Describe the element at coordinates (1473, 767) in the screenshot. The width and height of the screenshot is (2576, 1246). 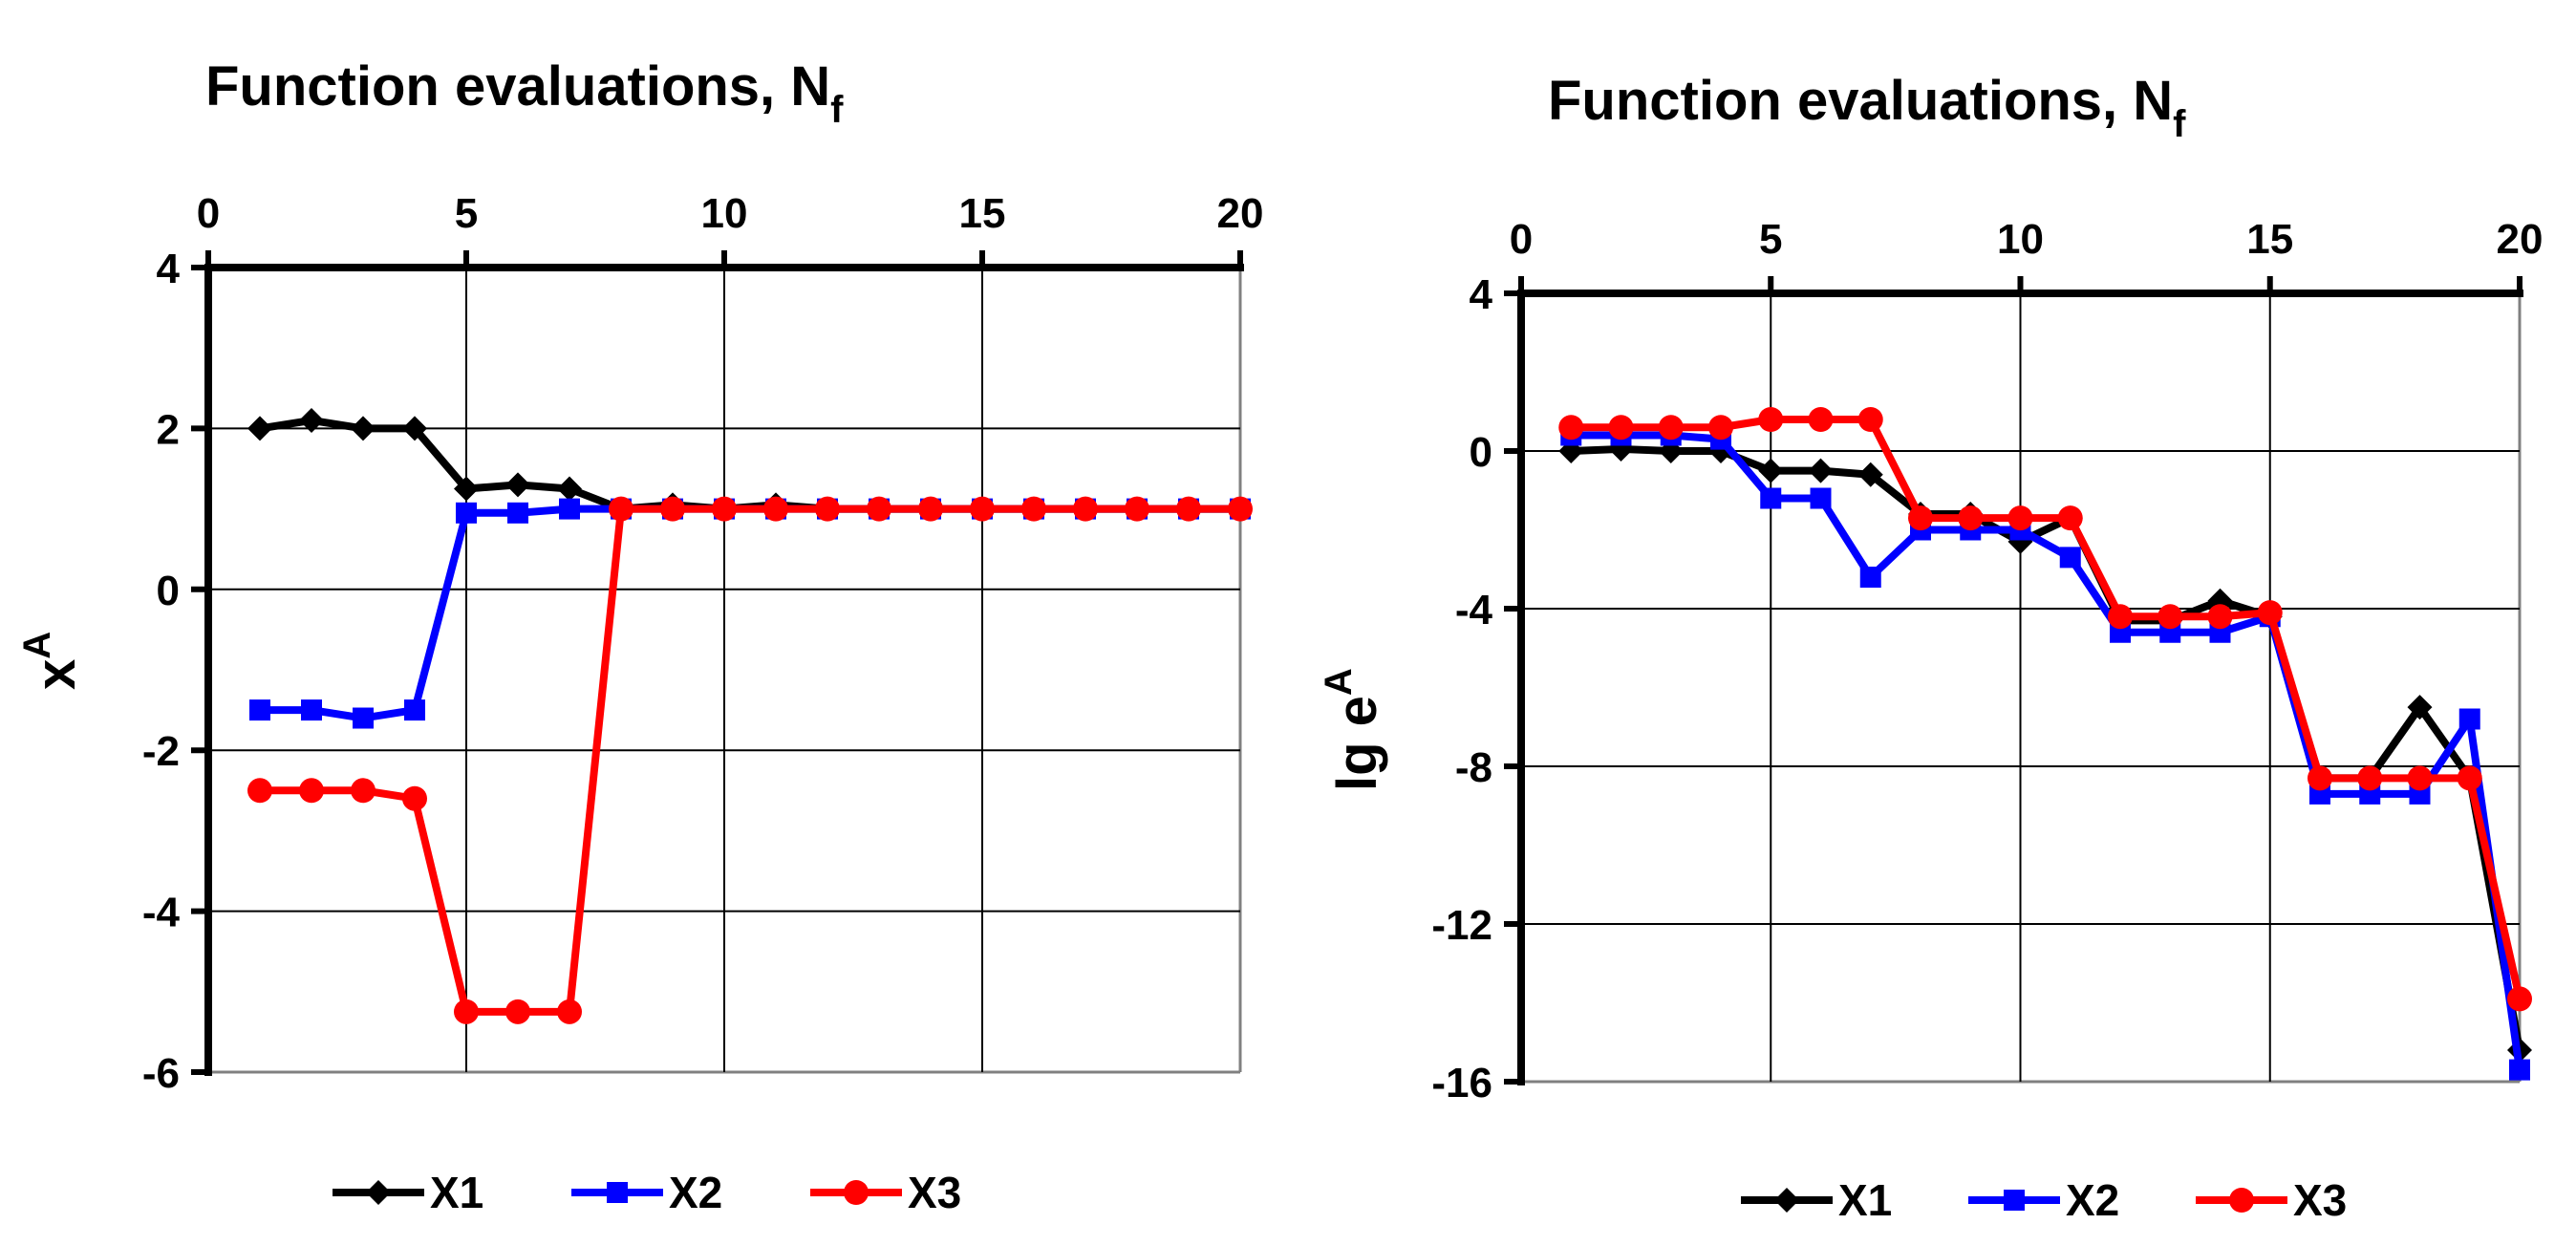
I see `y-tick-label: -8` at that location.